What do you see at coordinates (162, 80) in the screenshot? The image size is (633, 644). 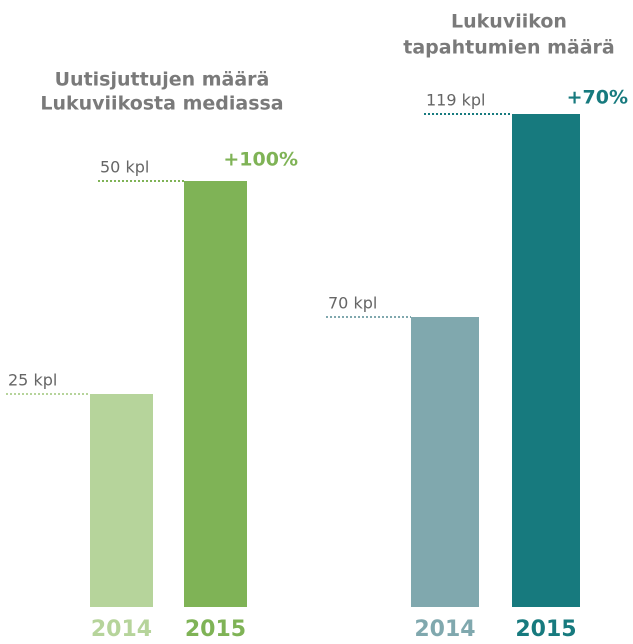 I see `chart-title: Uutisjuttujen määrä` at bounding box center [162, 80].